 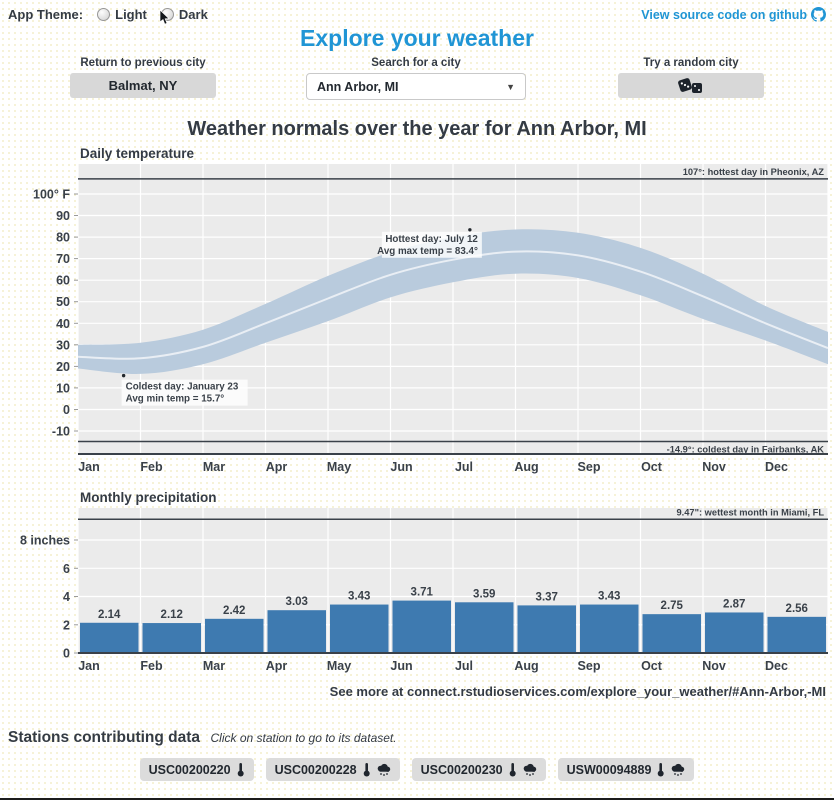 I want to click on x-tick-label: Jan, so click(x=89, y=467).